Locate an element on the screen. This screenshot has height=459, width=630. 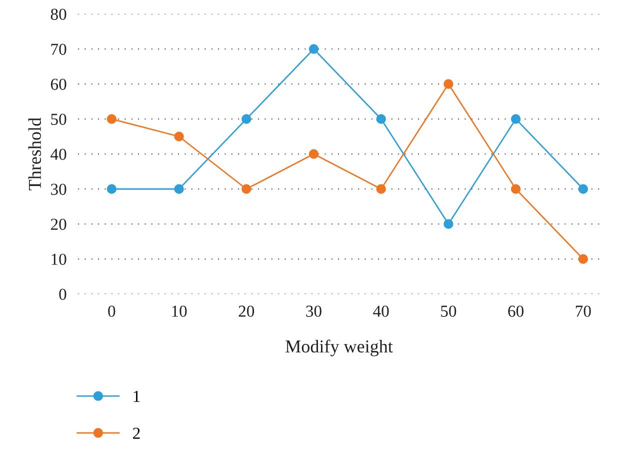
y-tick-label: 10 is located at coordinates (59, 259).